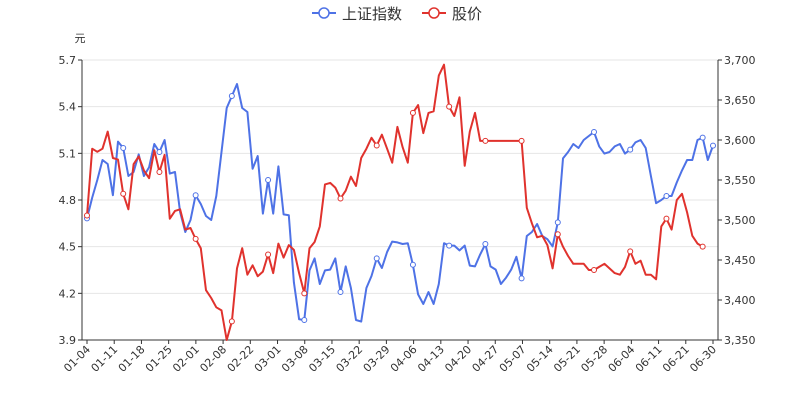 The image size is (800, 400). What do you see at coordinates (268, 359) in the screenshot?
I see `x-tick-label: 03-01` at bounding box center [268, 359].